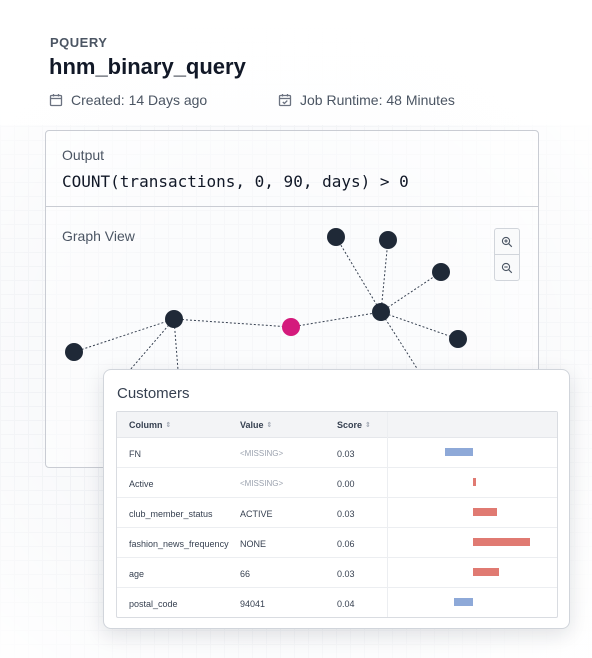  Describe the element at coordinates (179, 544) in the screenshot. I see `cell-column: fashion_news_frequency` at that location.